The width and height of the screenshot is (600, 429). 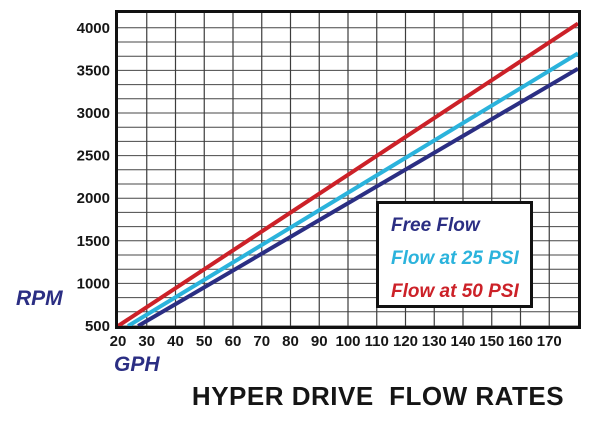 I want to click on legend-item-50psi: Flow at 50 PSI, so click(x=455, y=291).